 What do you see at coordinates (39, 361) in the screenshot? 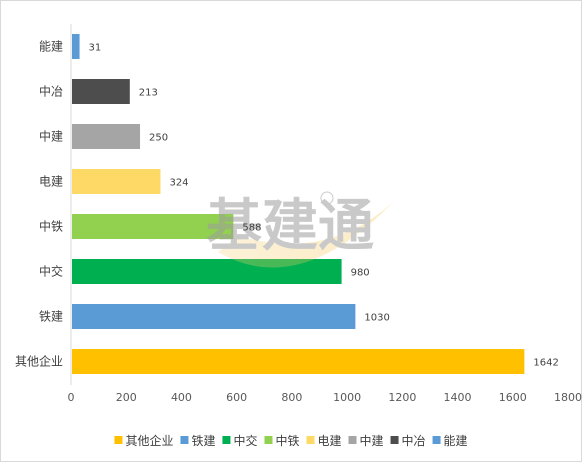
I see `category-label: 其他企业` at bounding box center [39, 361].